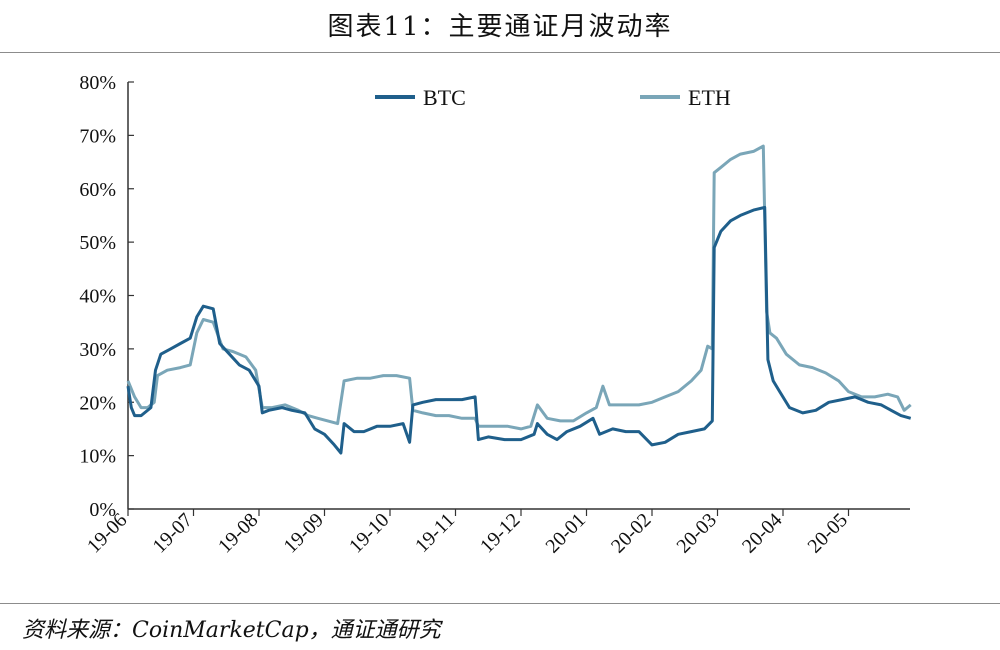 The image size is (1000, 650). What do you see at coordinates (500, 27) in the screenshot?
I see `page-title: 图表11：主要通证月波动率` at bounding box center [500, 27].